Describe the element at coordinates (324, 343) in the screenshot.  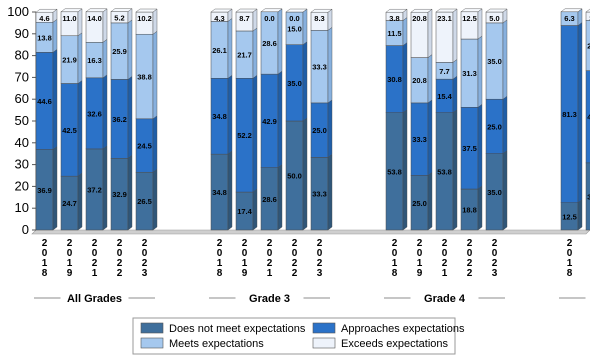
I see `legend-swatch` at that location.